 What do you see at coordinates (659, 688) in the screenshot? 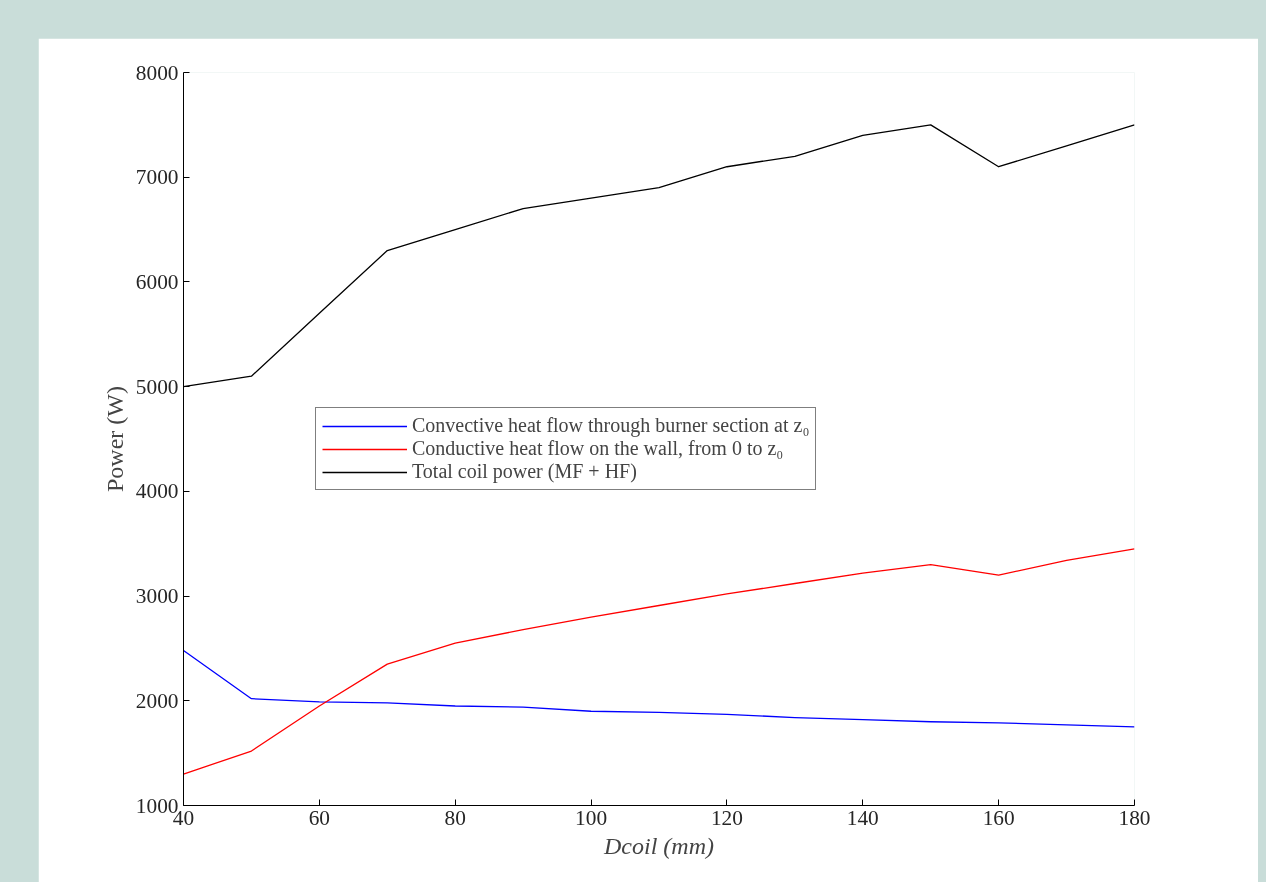
I see `line-series` at bounding box center [659, 688].